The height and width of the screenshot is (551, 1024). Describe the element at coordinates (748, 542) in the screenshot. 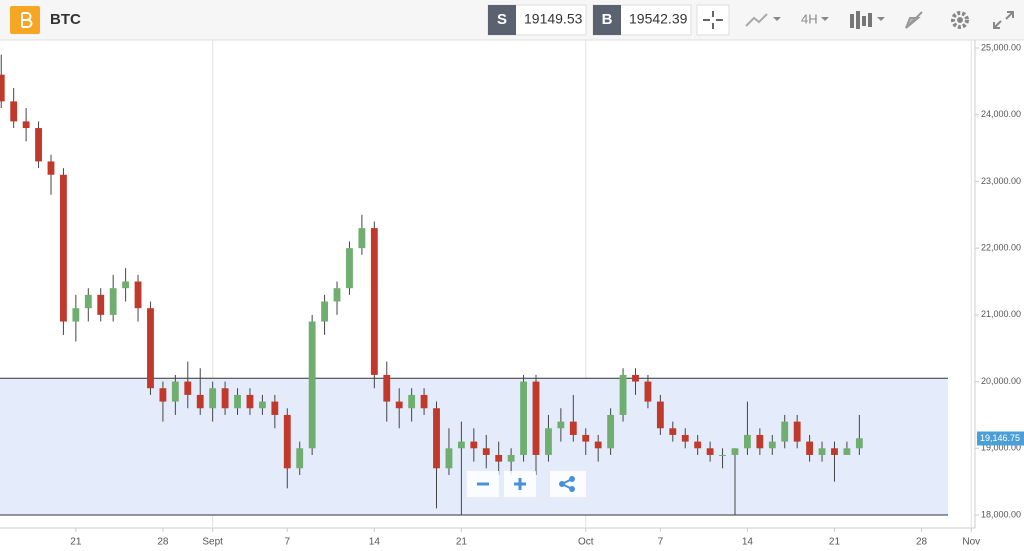

I see `x-tick-label: 14` at that location.